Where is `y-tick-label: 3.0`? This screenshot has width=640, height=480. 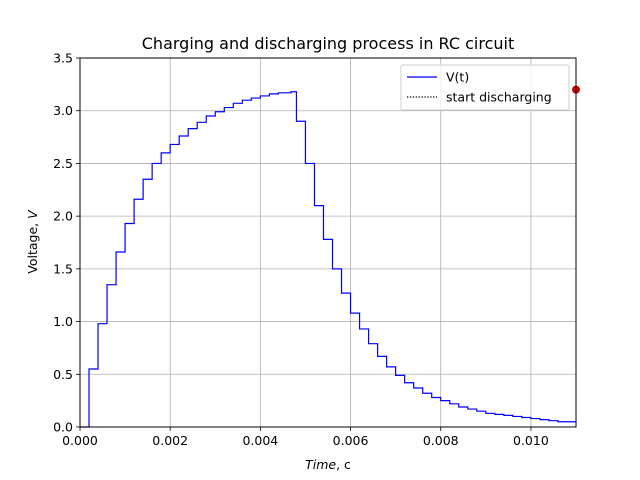
y-tick-label: 3.0 is located at coordinates (63, 110).